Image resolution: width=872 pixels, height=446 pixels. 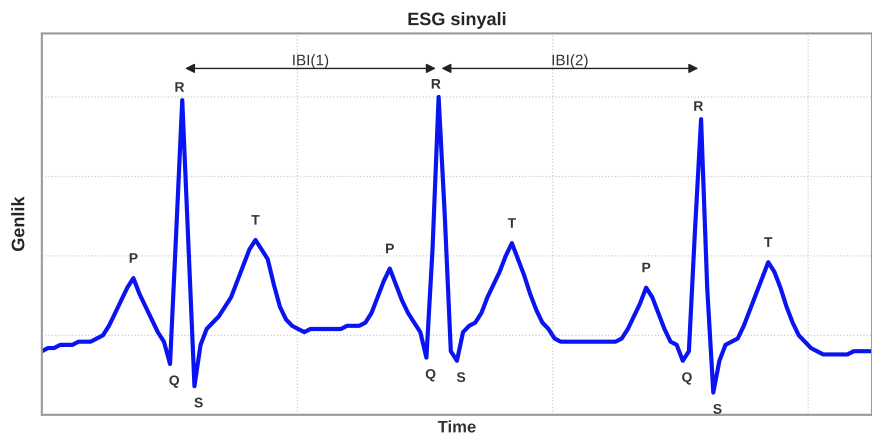 I want to click on text: IBI(2), so click(x=570, y=61).